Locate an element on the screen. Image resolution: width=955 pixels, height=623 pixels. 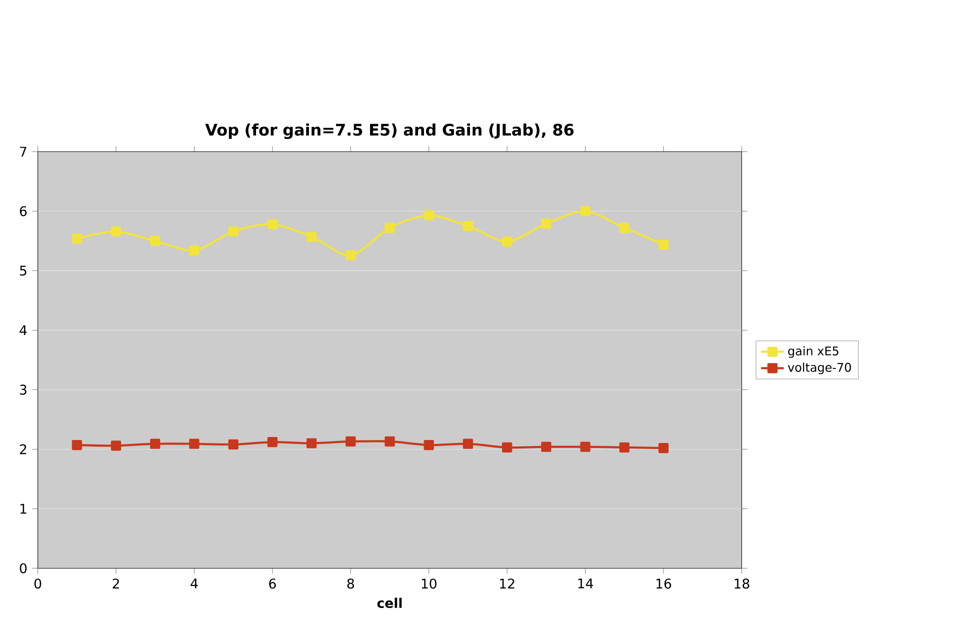
x-tick-label: 14 is located at coordinates (585, 583).